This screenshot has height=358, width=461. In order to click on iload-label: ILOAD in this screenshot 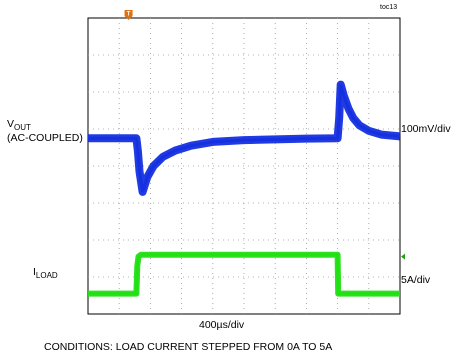, I will do `click(45, 273)`.